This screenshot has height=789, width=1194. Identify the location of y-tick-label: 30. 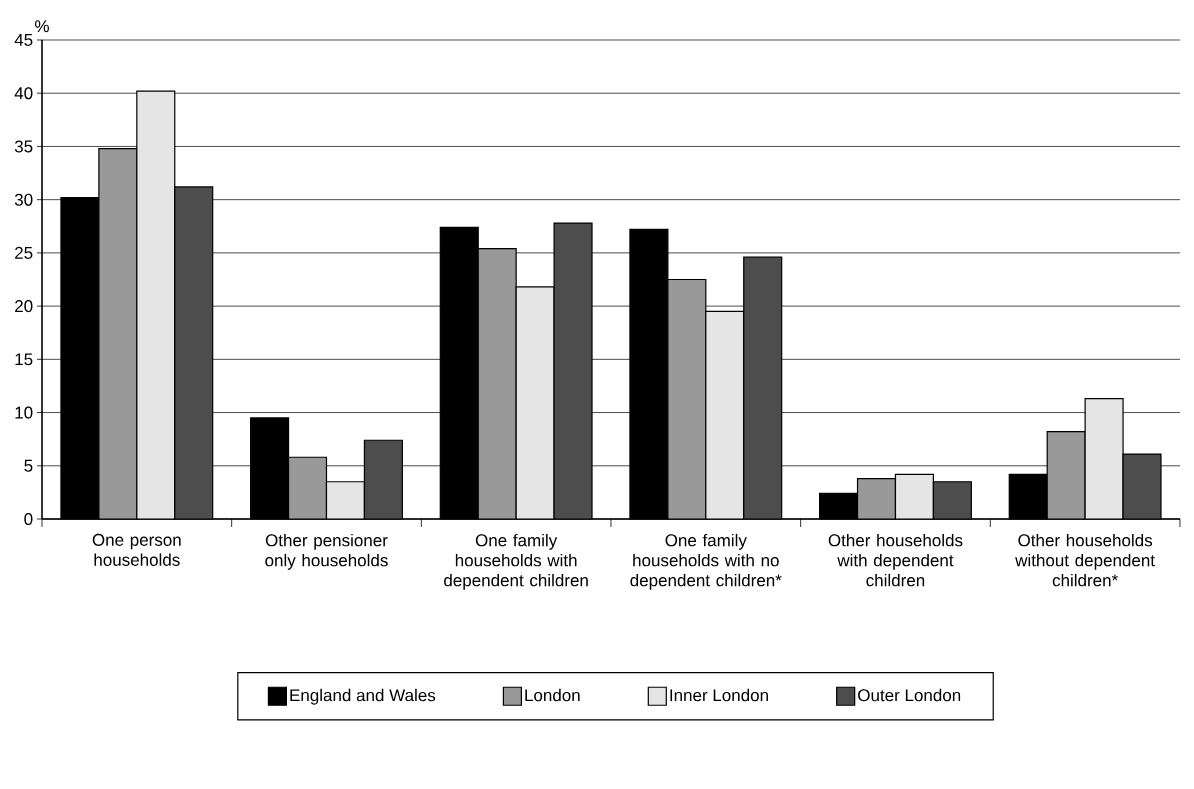
(23, 199).